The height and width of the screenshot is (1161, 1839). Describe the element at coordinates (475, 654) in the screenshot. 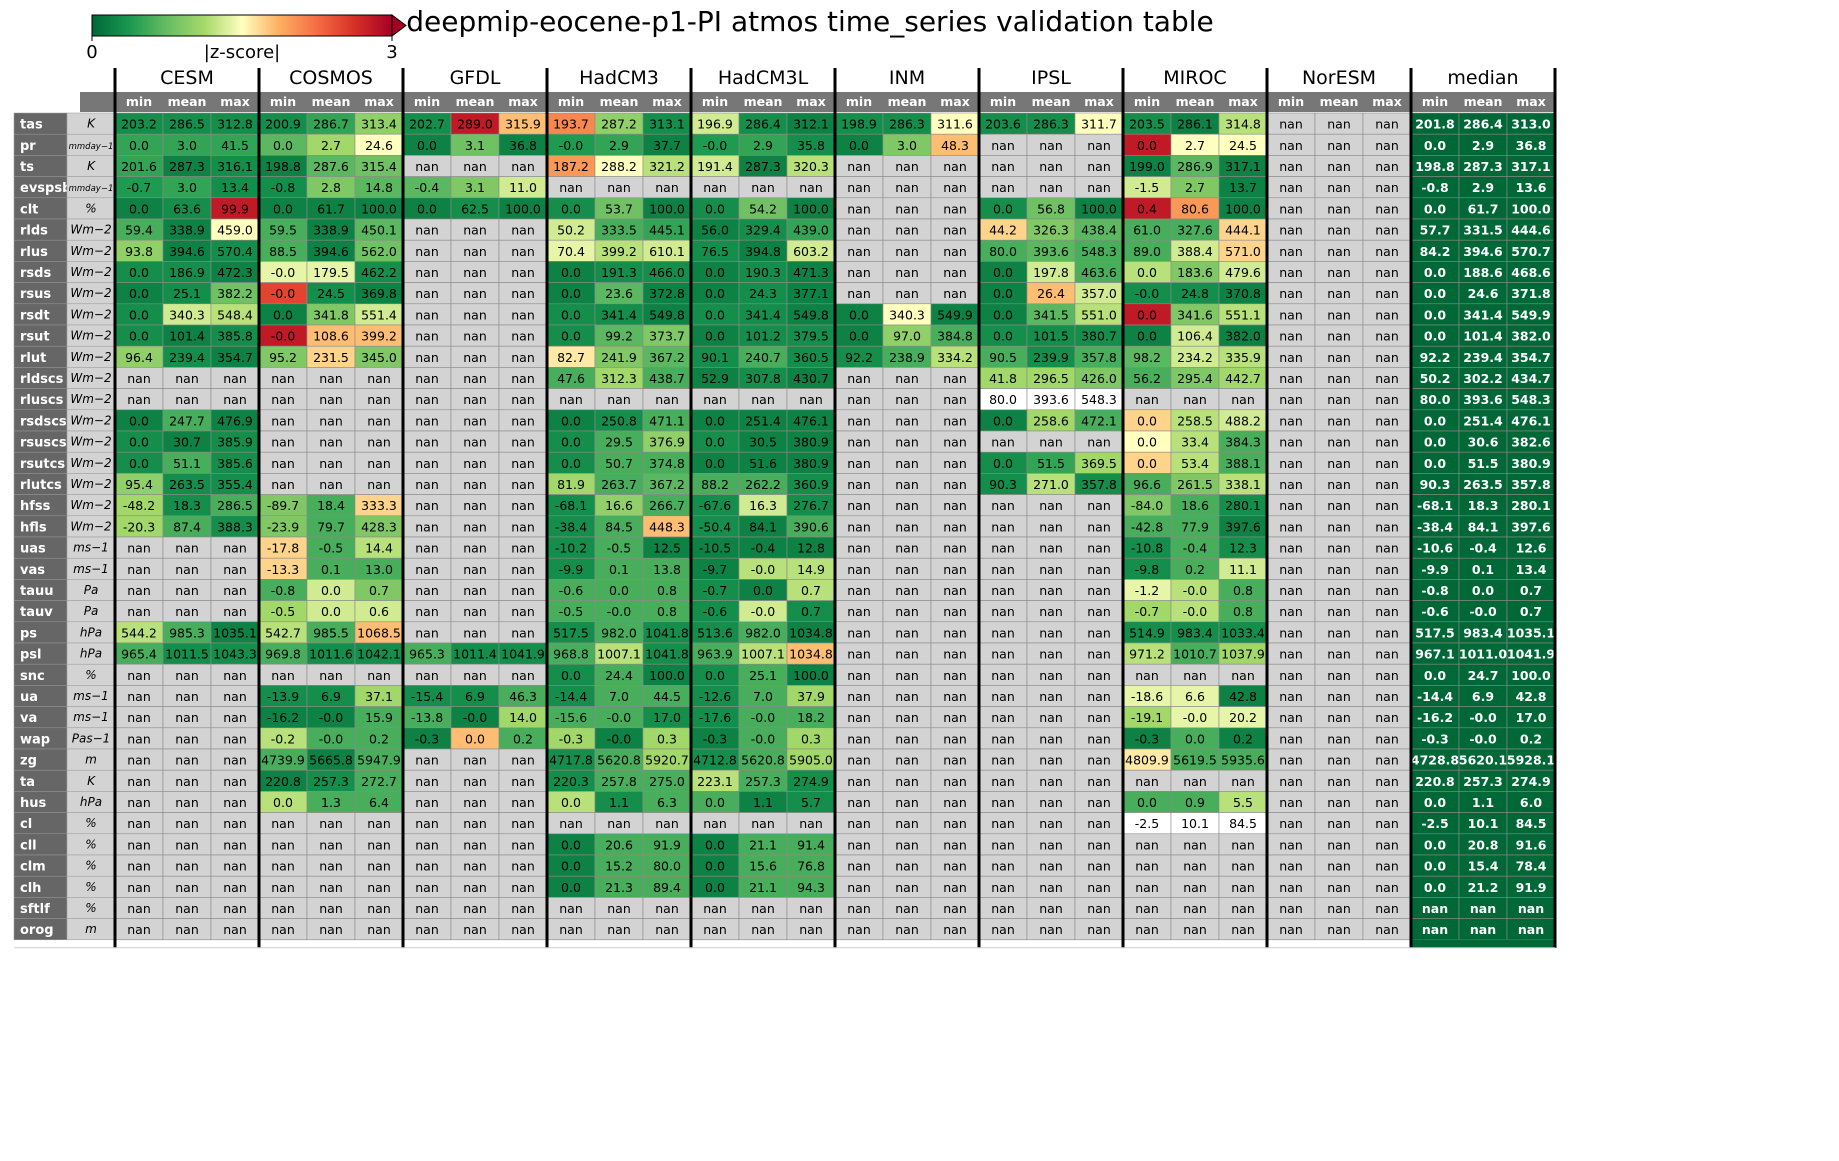

I see `cell-value: 1011.4` at that location.